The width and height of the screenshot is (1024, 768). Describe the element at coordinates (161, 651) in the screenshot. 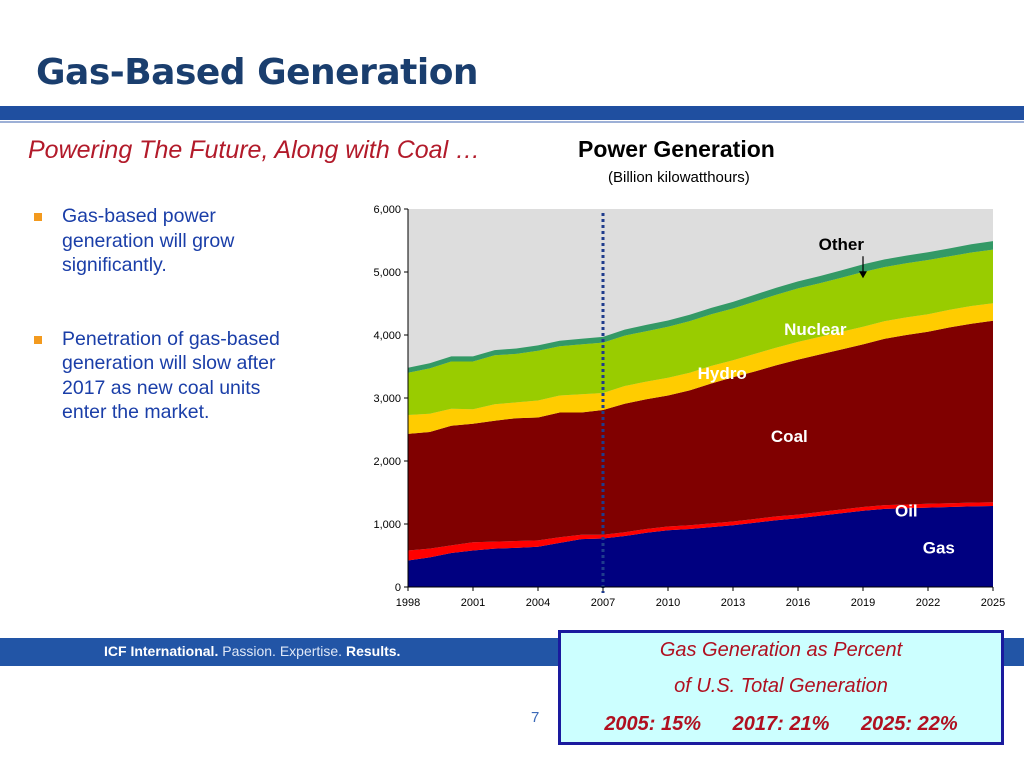

I see `company-name: ICF International.` at that location.